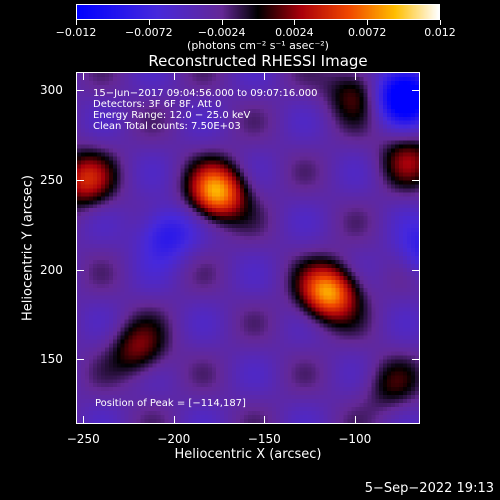 The width and height of the screenshot is (500, 500). I want to click on colorbar-tick-label: −0.0072, so click(148, 32).